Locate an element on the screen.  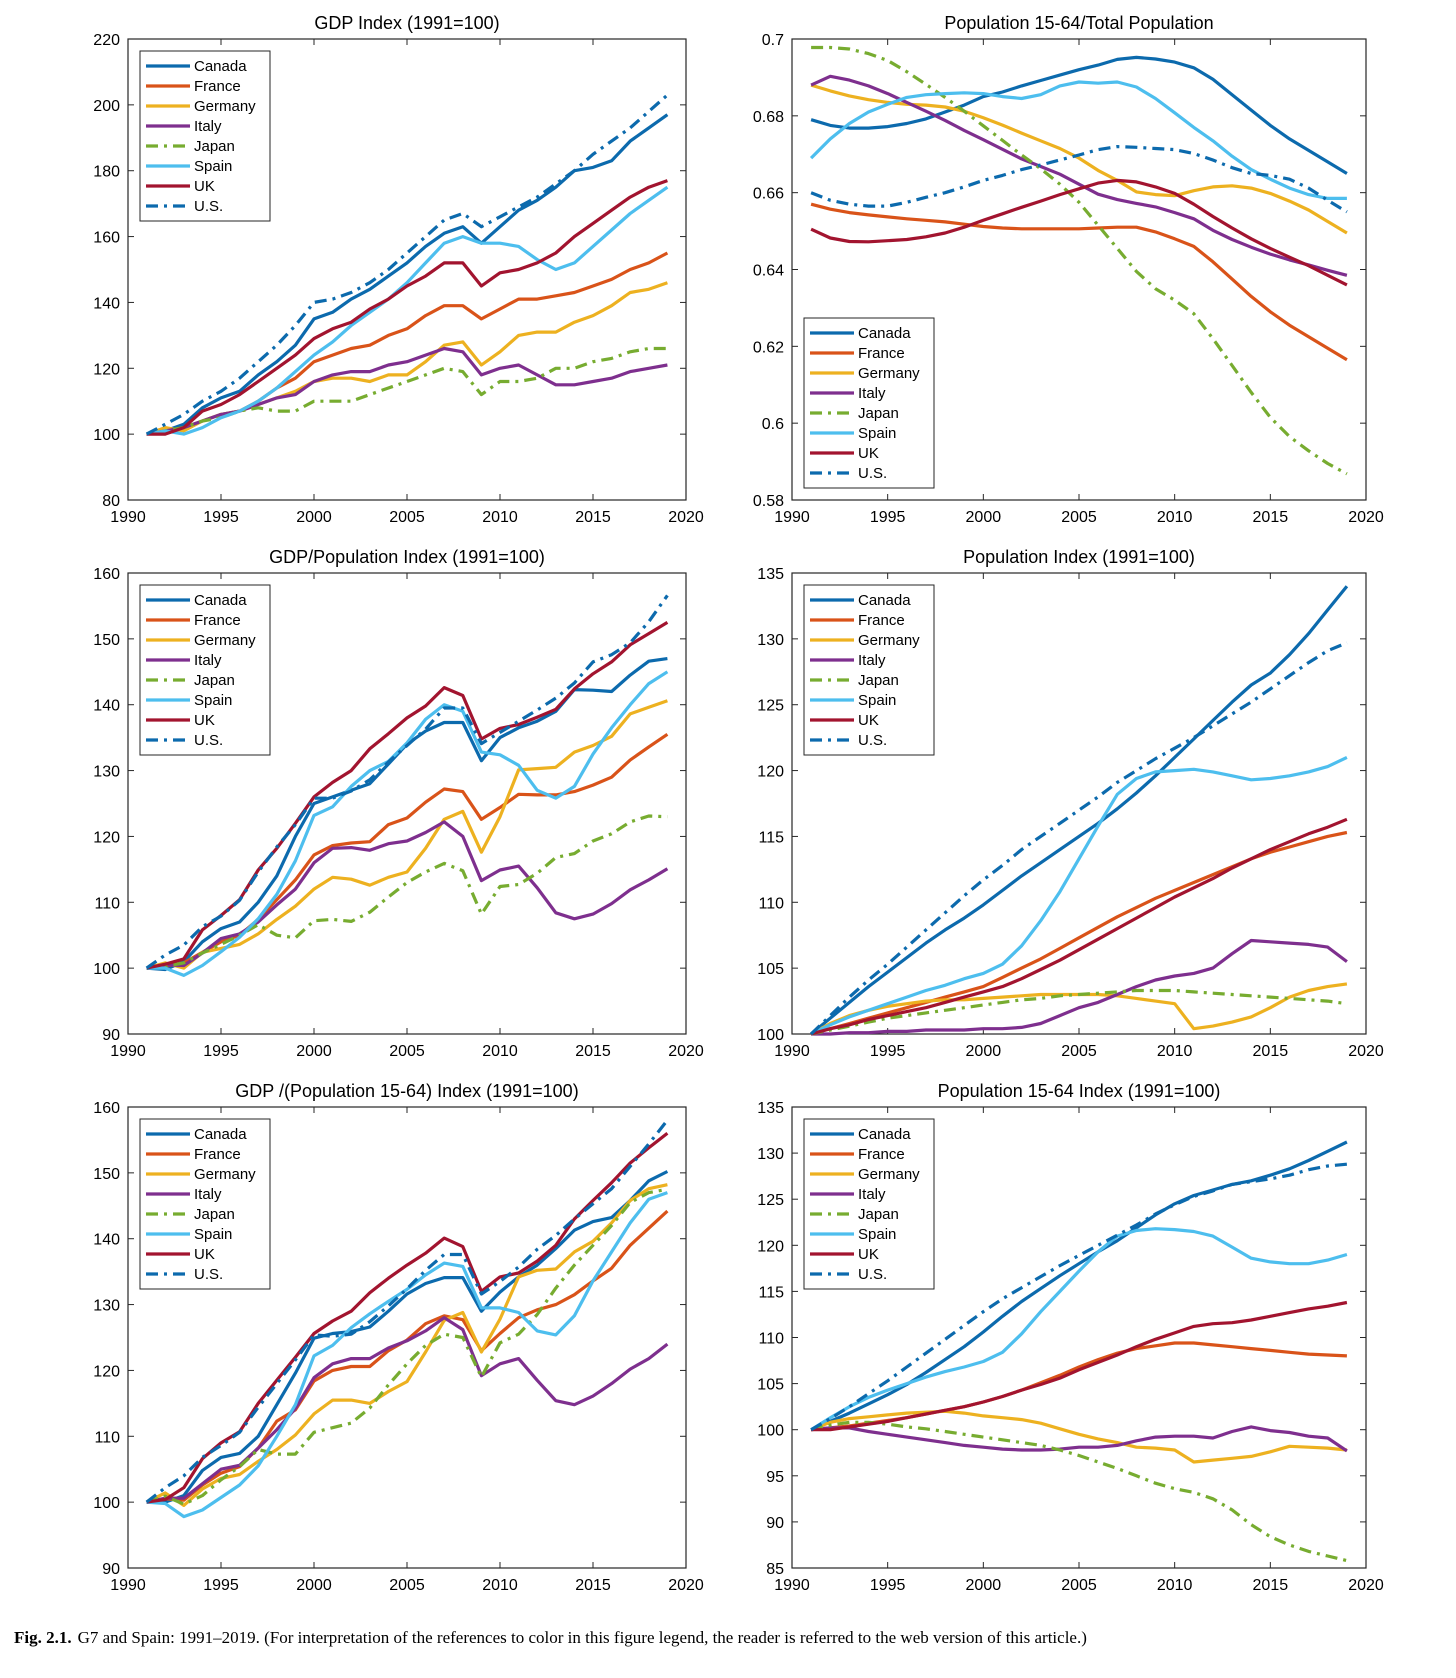
legend-label-canada: Canada is located at coordinates (884, 1134).